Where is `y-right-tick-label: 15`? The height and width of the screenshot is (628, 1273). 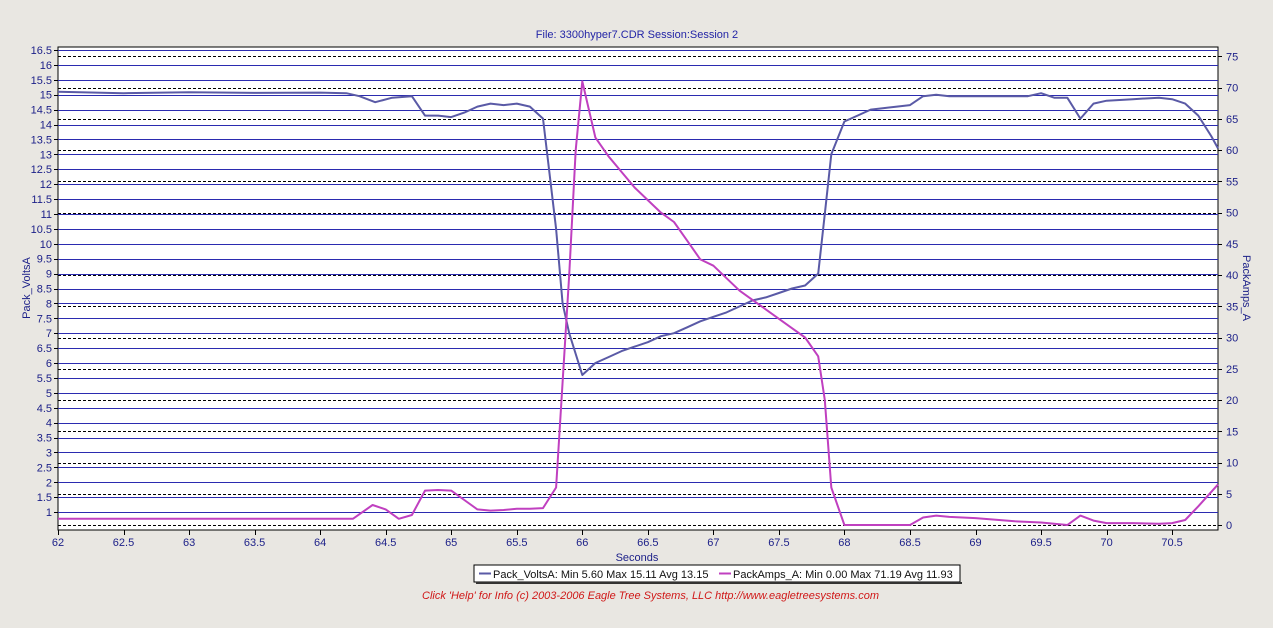 y-right-tick-label: 15 is located at coordinates (1232, 432).